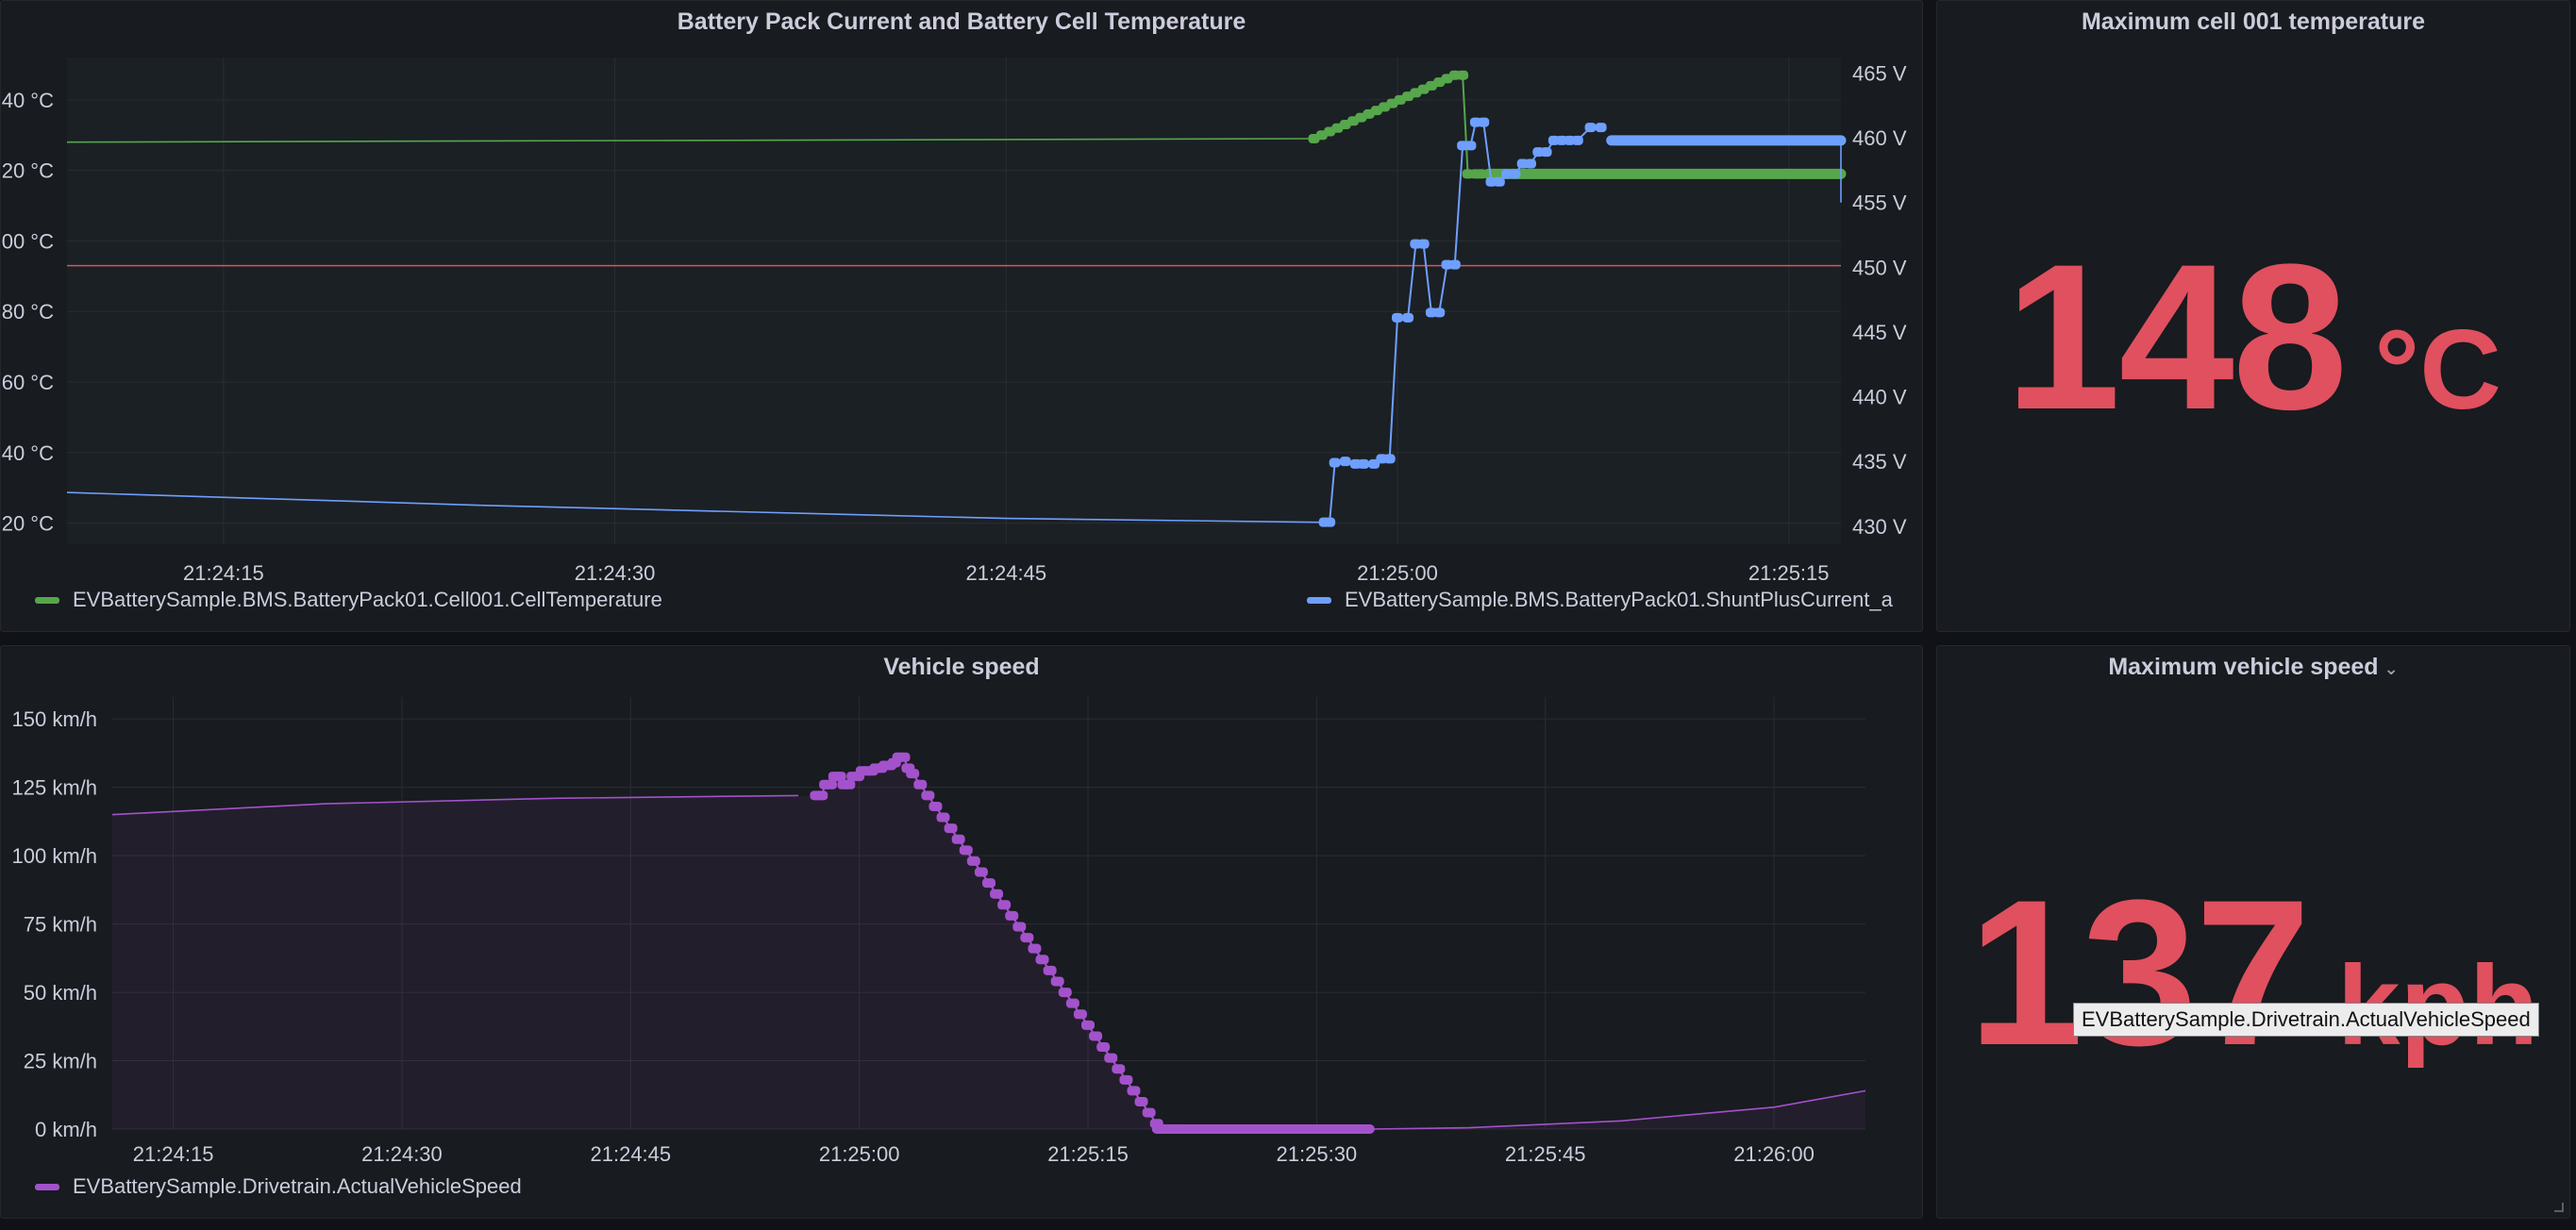 This screenshot has width=2576, height=1230. Describe the element at coordinates (1879, 73) in the screenshot. I see `y-right-tick-label: 465 V` at that location.